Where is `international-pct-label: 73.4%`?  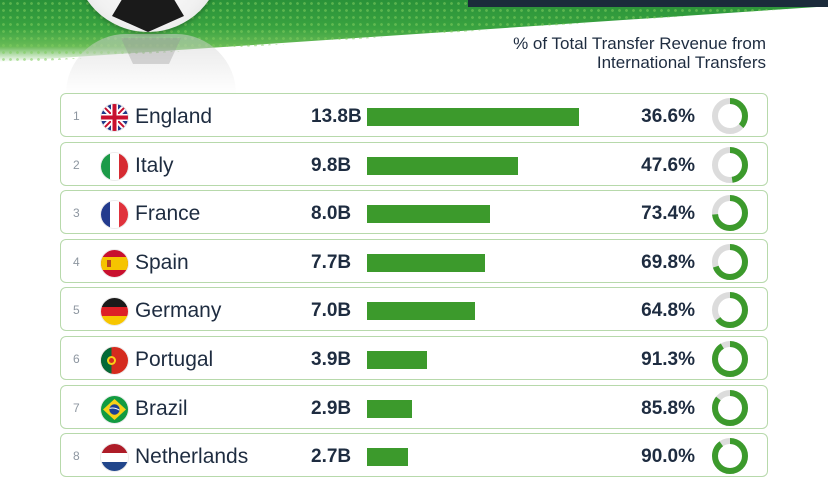
international-pct-label: 73.4% is located at coordinates (668, 214).